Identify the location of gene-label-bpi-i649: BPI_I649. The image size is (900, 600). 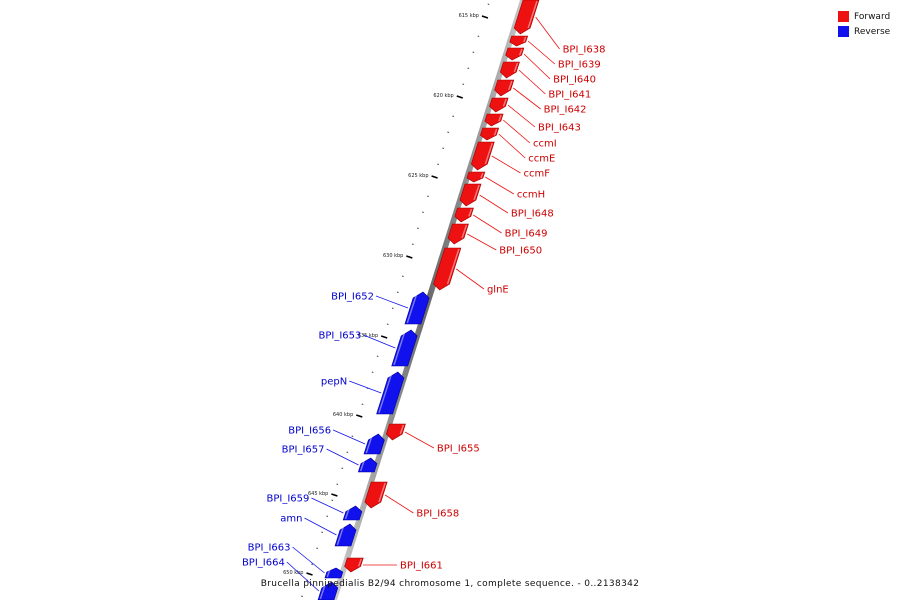
(526, 234).